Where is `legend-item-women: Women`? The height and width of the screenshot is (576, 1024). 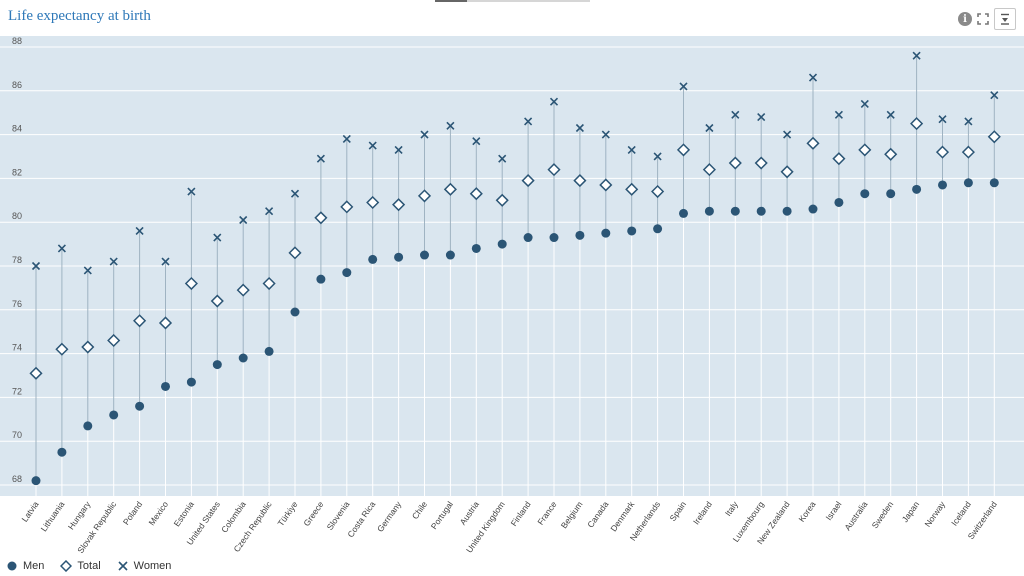 legend-item-women: Women is located at coordinates (144, 566).